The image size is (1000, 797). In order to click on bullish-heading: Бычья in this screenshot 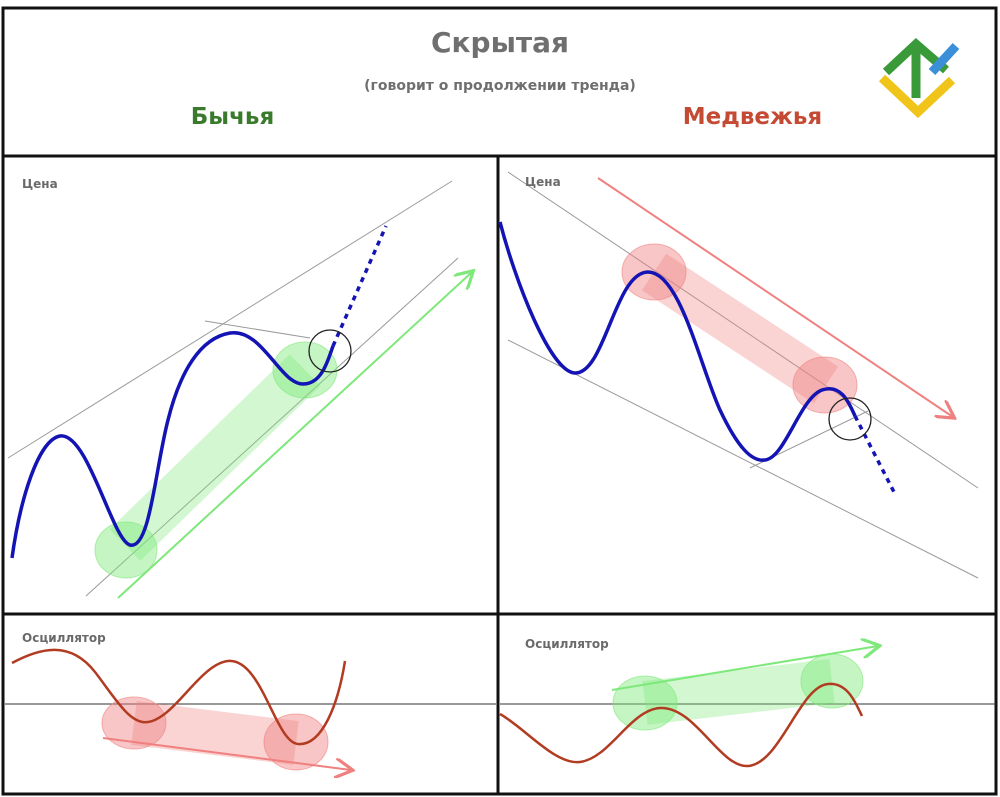, I will do `click(232, 117)`.